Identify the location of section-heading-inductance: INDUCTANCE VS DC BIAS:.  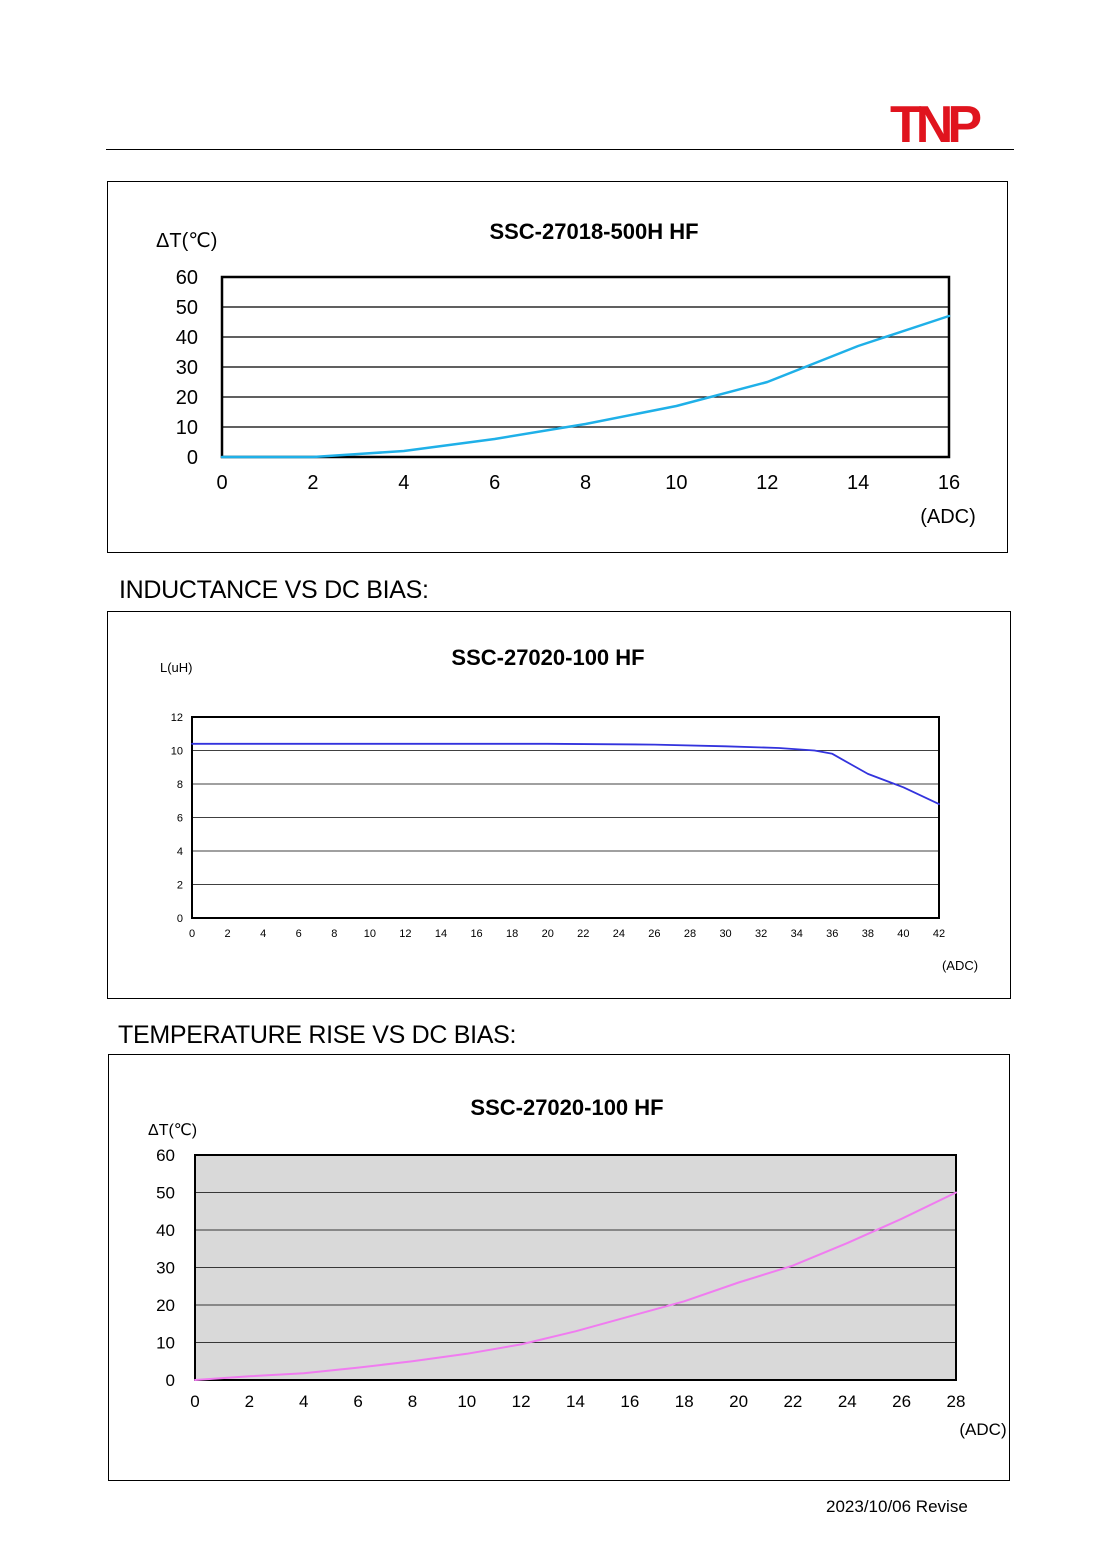
(274, 590).